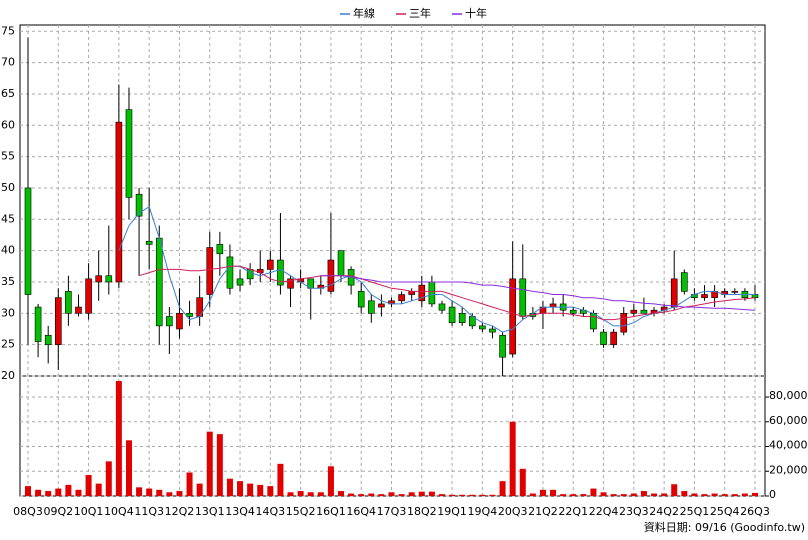 This screenshot has height=540, width=808. Describe the element at coordinates (483, 511) in the screenshot. I see `x-tick-label: 19Q4` at that location.